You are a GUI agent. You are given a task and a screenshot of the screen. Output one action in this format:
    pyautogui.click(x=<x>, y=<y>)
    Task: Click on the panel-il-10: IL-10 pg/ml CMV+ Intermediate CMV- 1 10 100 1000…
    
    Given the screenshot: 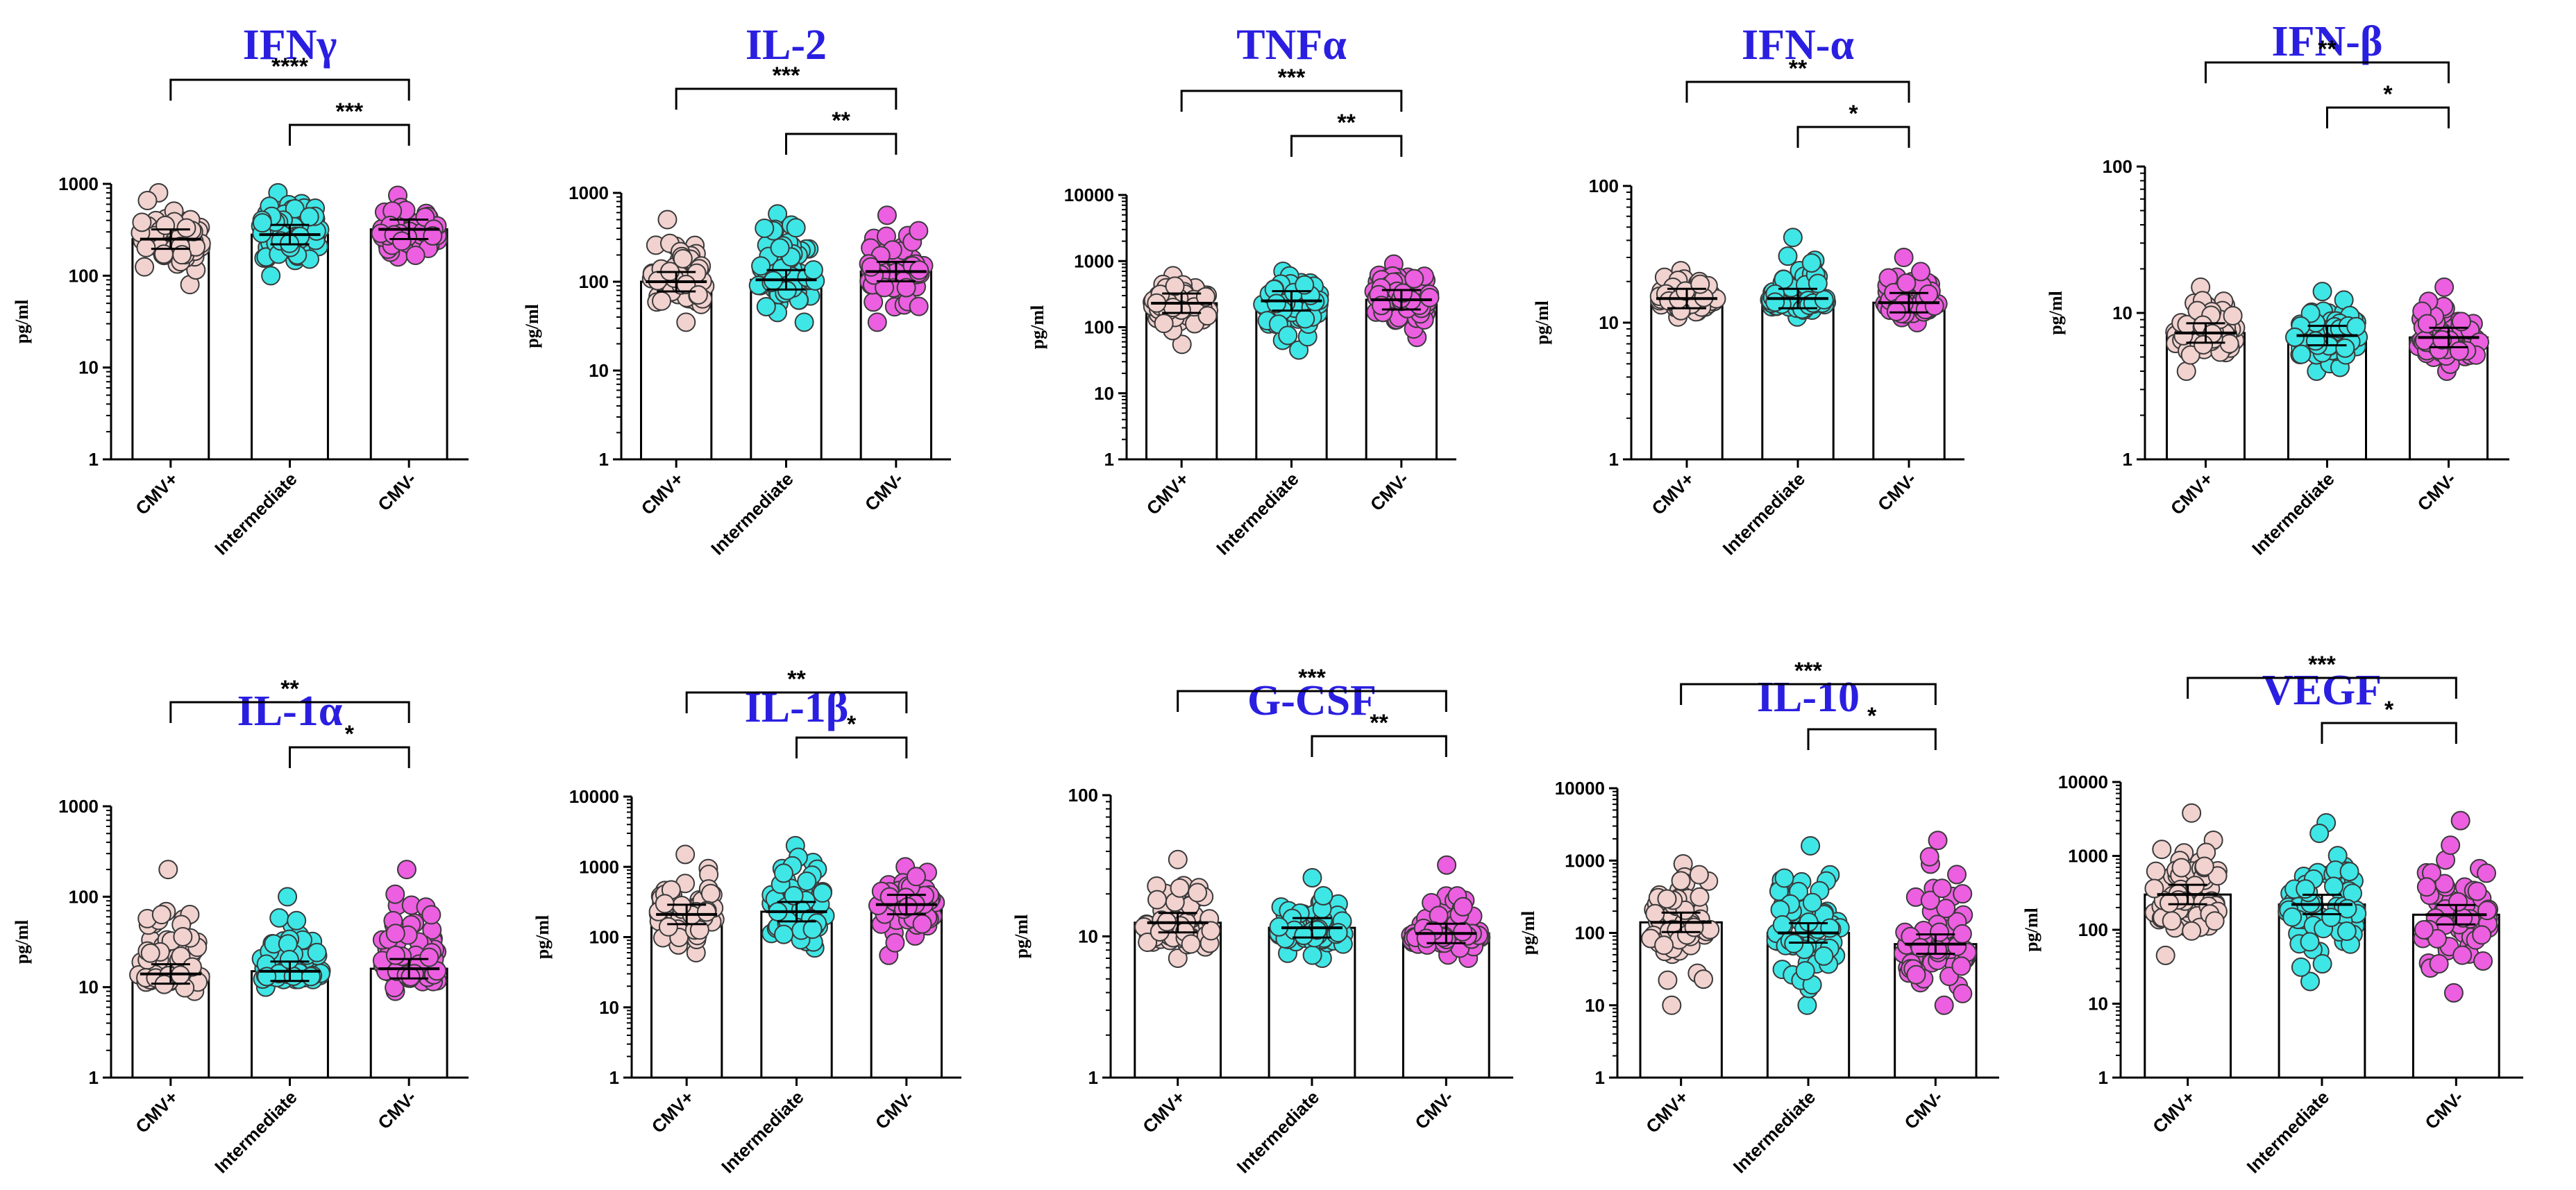 What is the action you would take?
    pyautogui.click(x=1758, y=918)
    